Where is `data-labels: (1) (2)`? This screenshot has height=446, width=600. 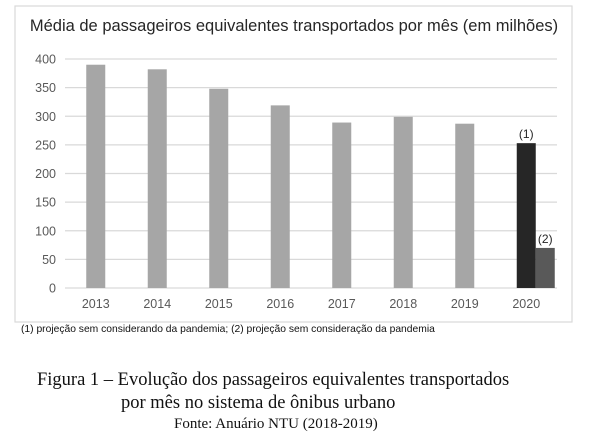
data-labels: (1) (2) is located at coordinates (536, 186).